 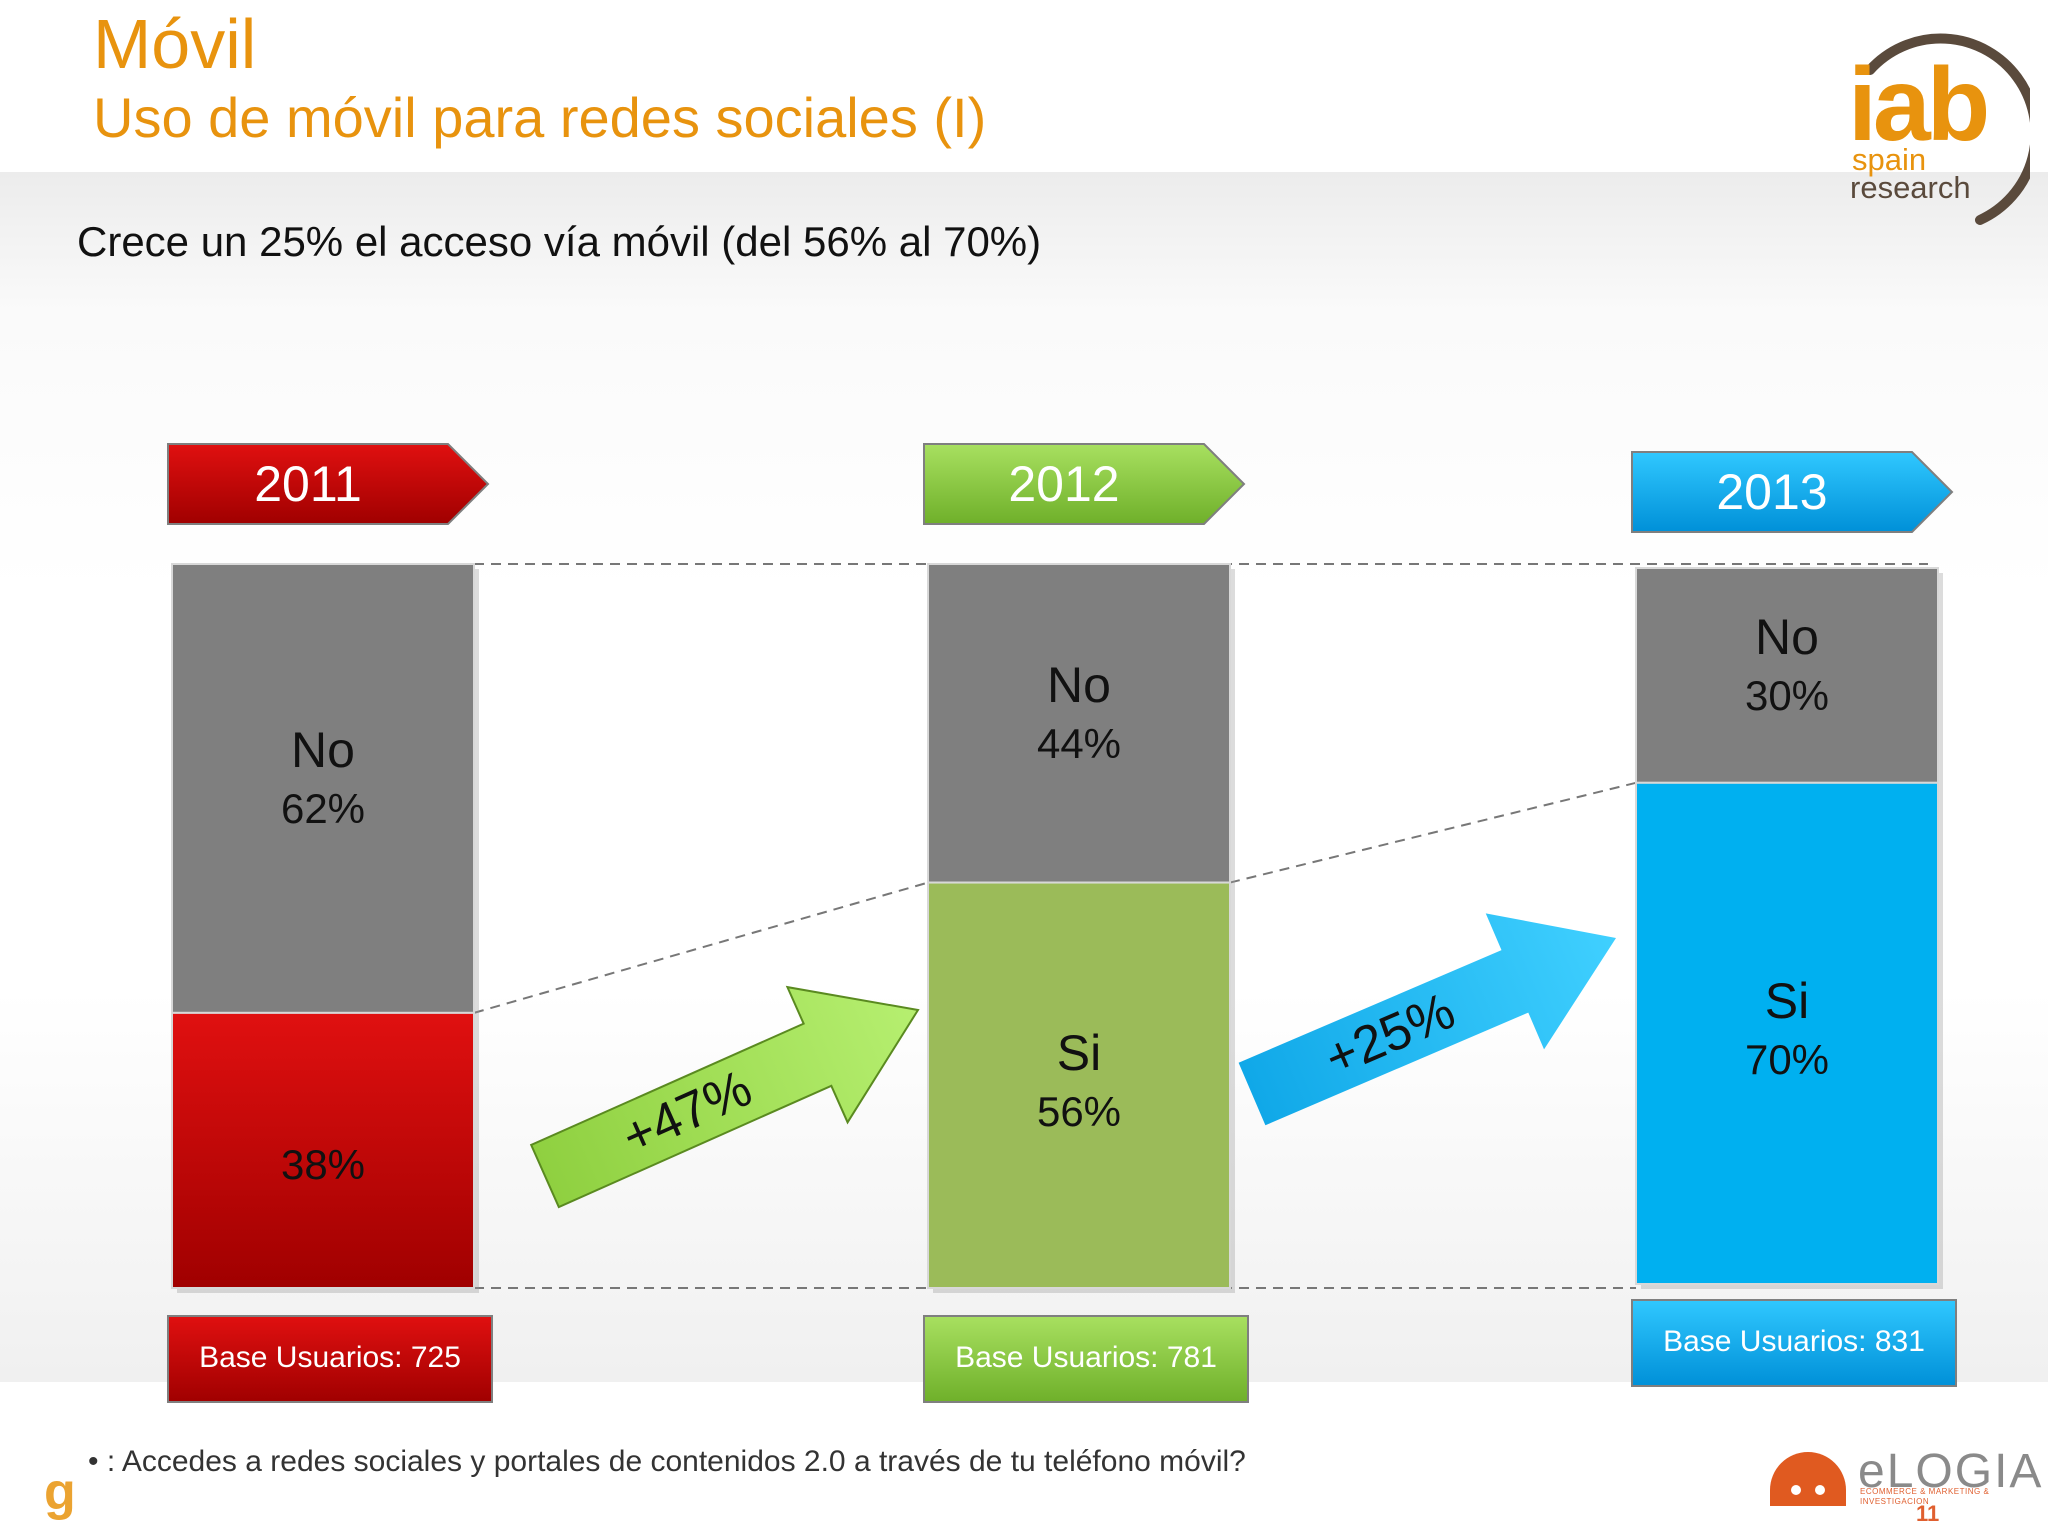 I want to click on year-label-2013: 2013, so click(x=1772, y=492).